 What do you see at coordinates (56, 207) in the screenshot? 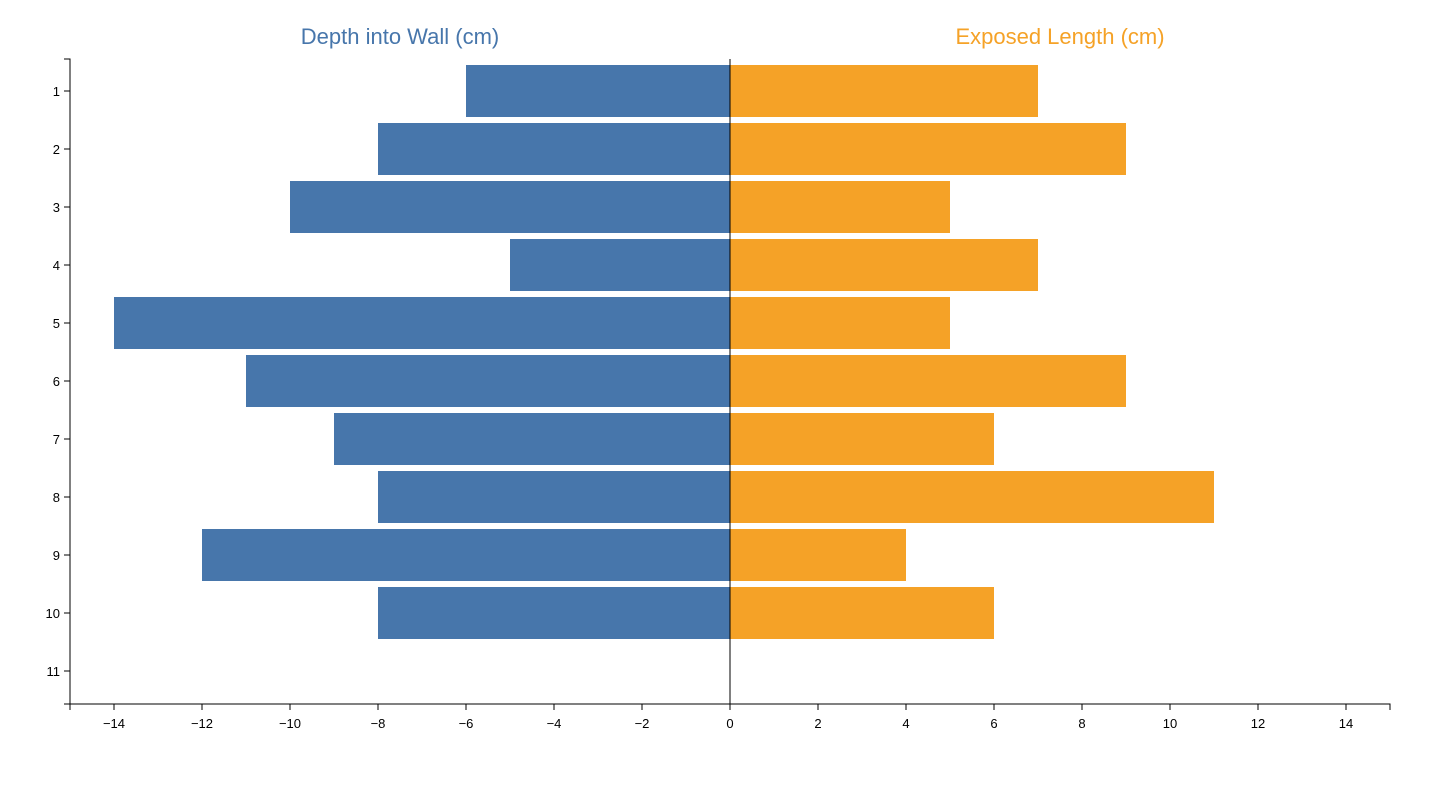
I see `y-tick-label-3: 3` at bounding box center [56, 207].